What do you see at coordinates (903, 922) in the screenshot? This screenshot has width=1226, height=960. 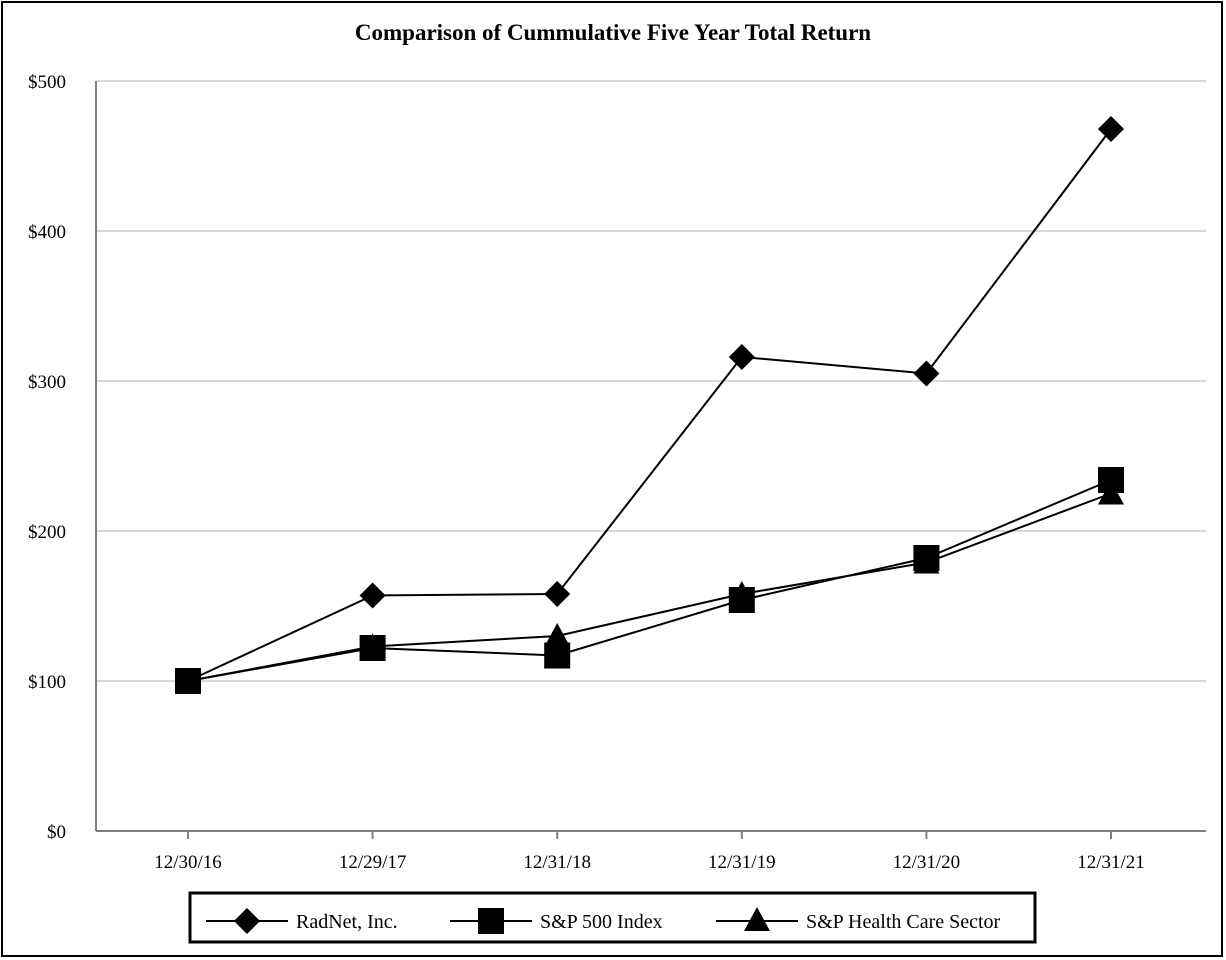 I see `legend-label: S&P Health Care Sector` at bounding box center [903, 922].